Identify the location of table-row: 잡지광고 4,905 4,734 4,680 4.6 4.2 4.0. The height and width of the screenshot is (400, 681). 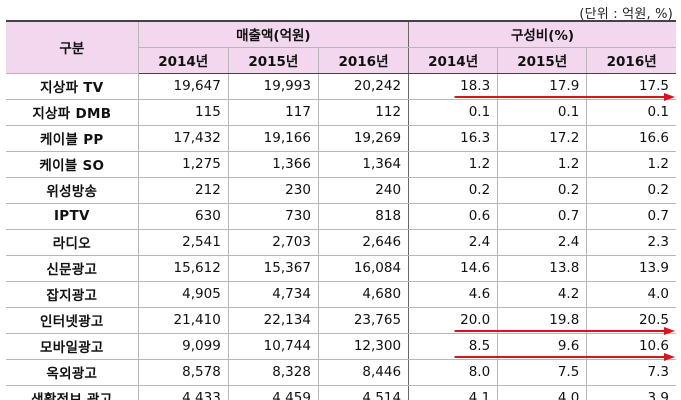
(341, 294).